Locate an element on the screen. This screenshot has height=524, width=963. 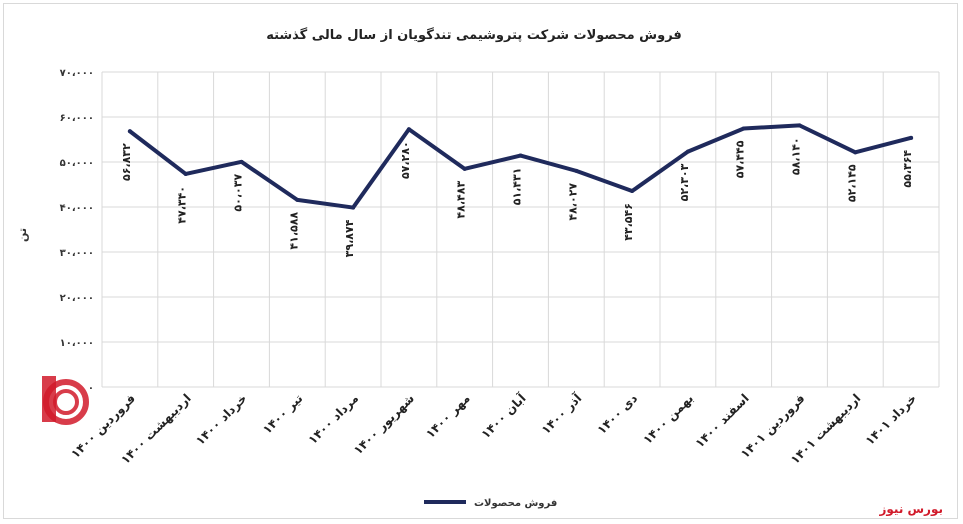
y-tick-label: ۶۰،۰۰۰ is located at coordinates (77, 118).